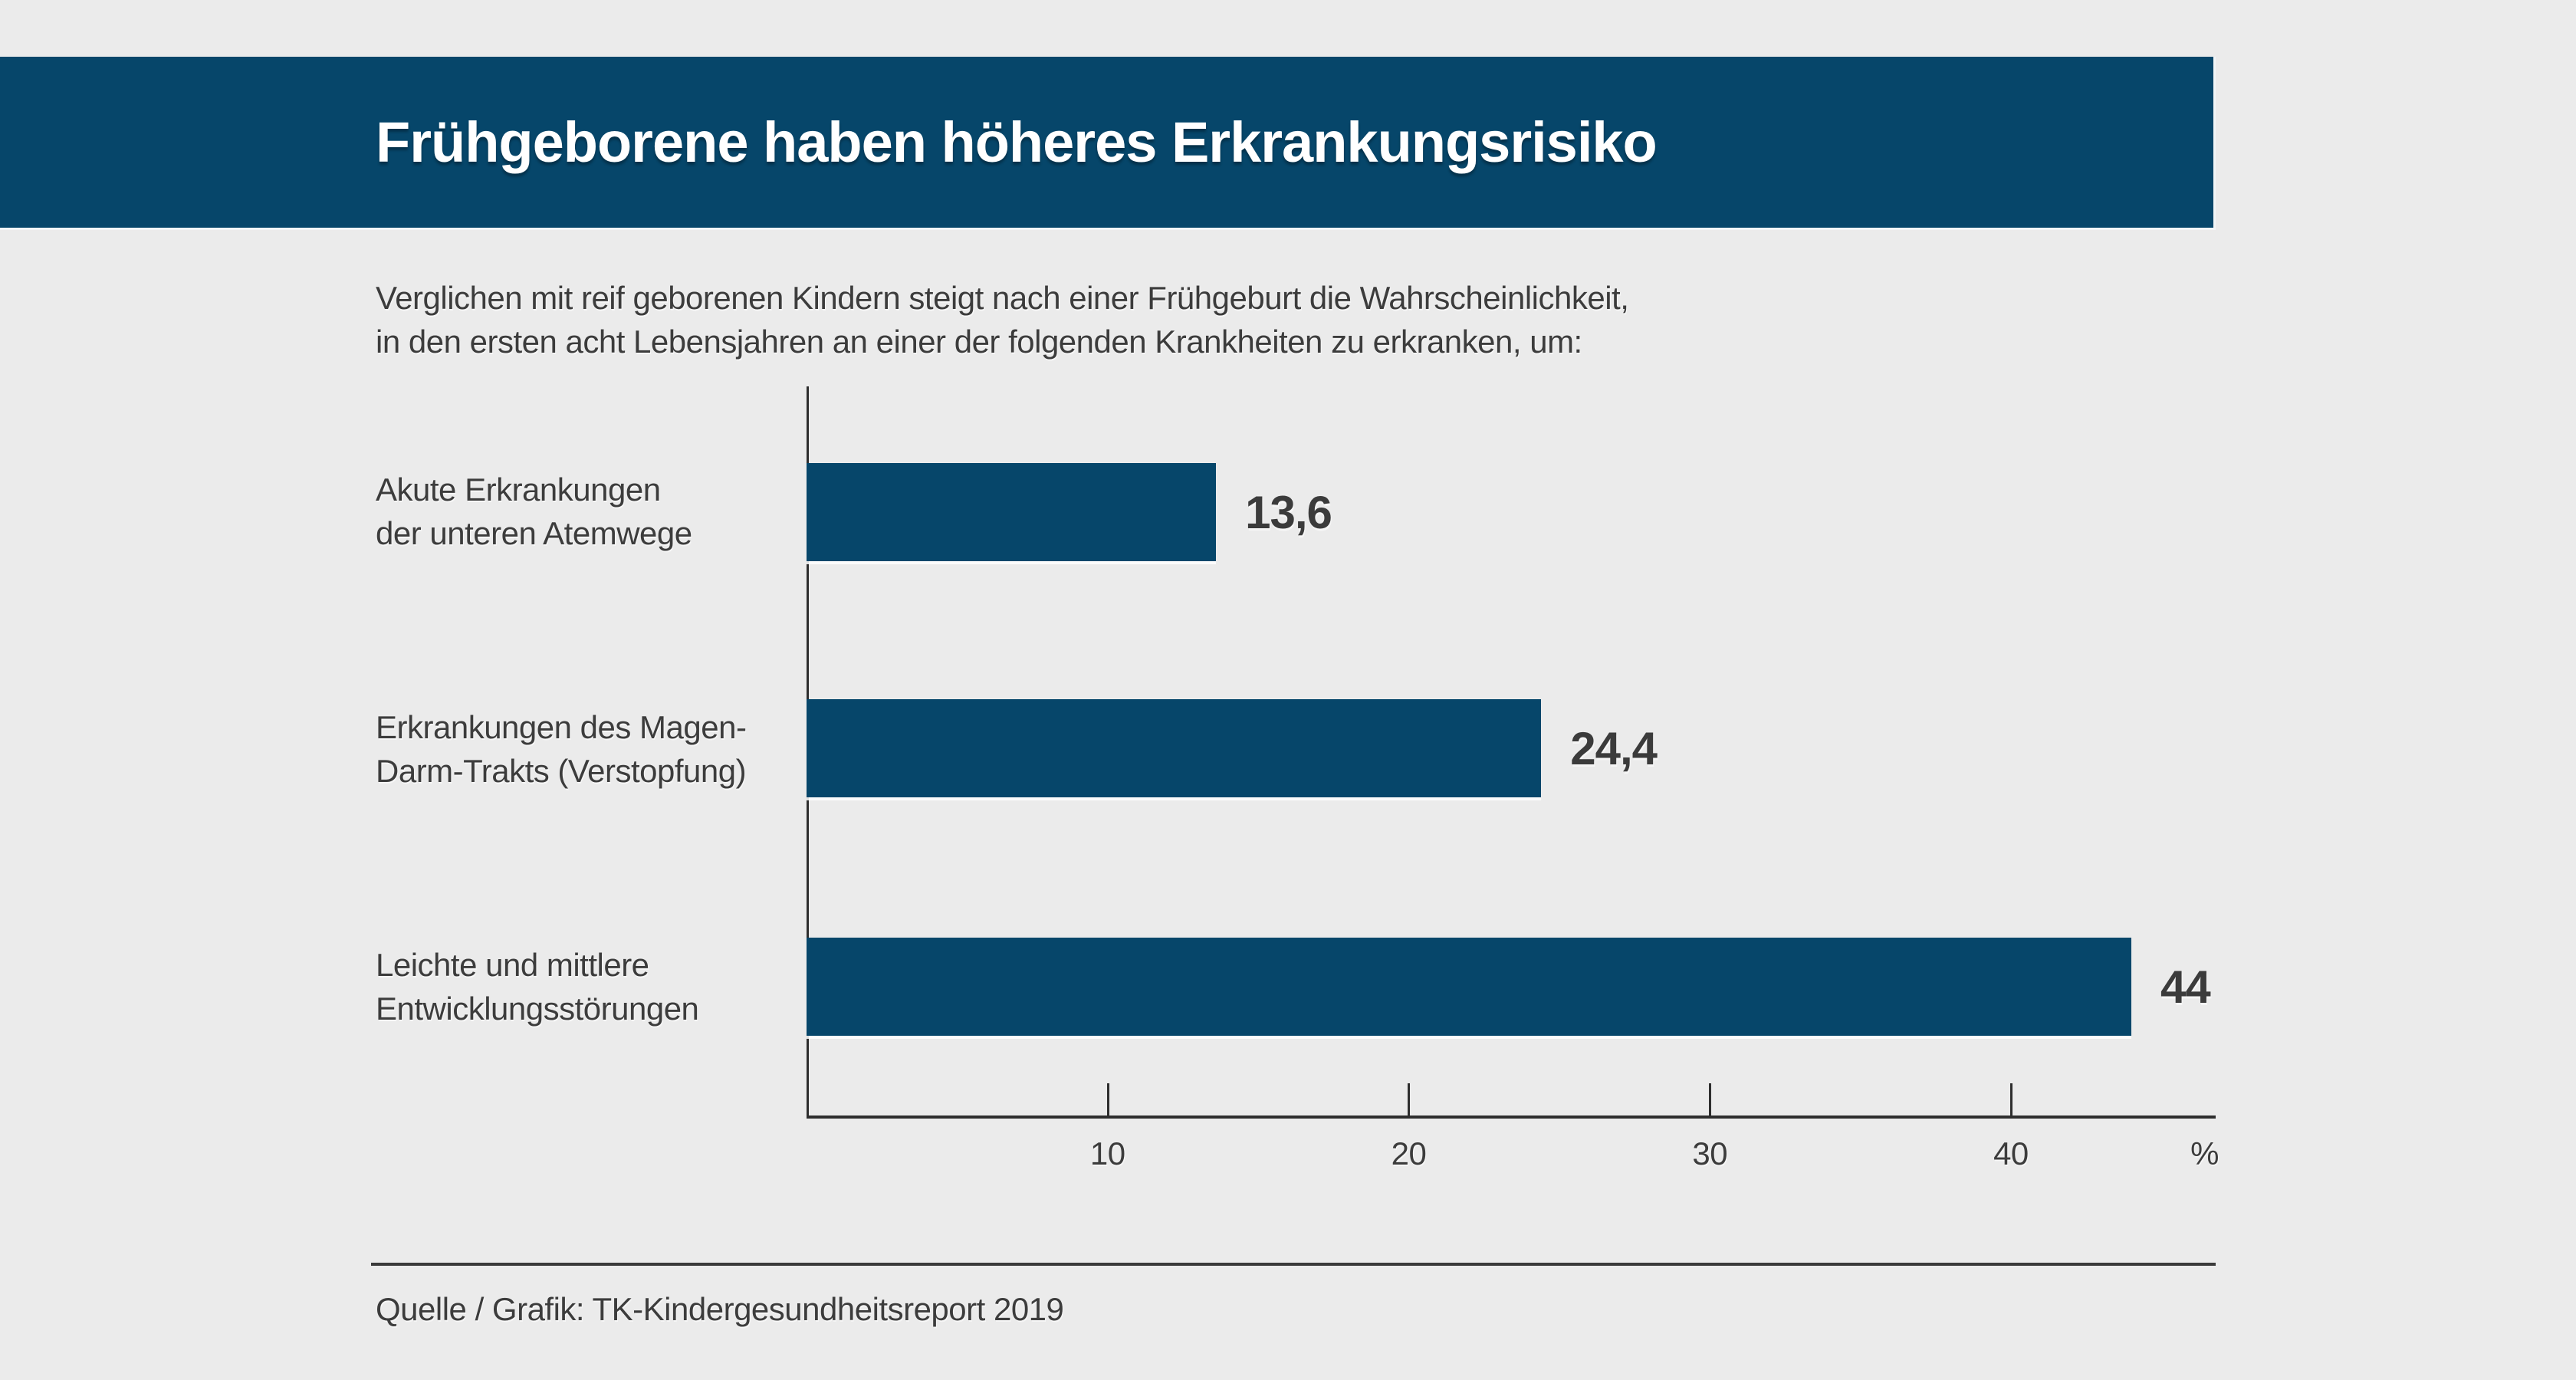 This screenshot has width=2576, height=1380. Describe the element at coordinates (562, 727) in the screenshot. I see `category-label-line: Erkrankungen des Magen-` at that location.